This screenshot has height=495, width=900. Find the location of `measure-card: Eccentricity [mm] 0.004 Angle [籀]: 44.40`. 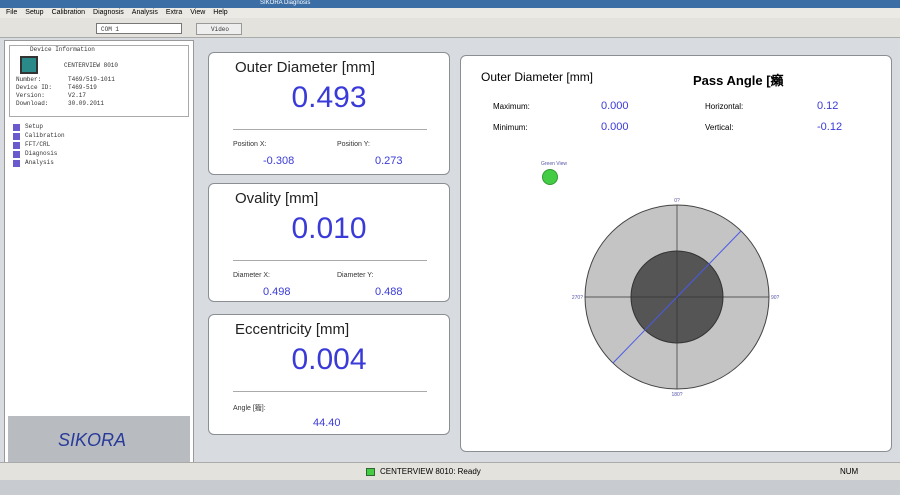

measure-card: Eccentricity [mm] 0.004 Angle [籀]: 44.40 is located at coordinates (329, 374).